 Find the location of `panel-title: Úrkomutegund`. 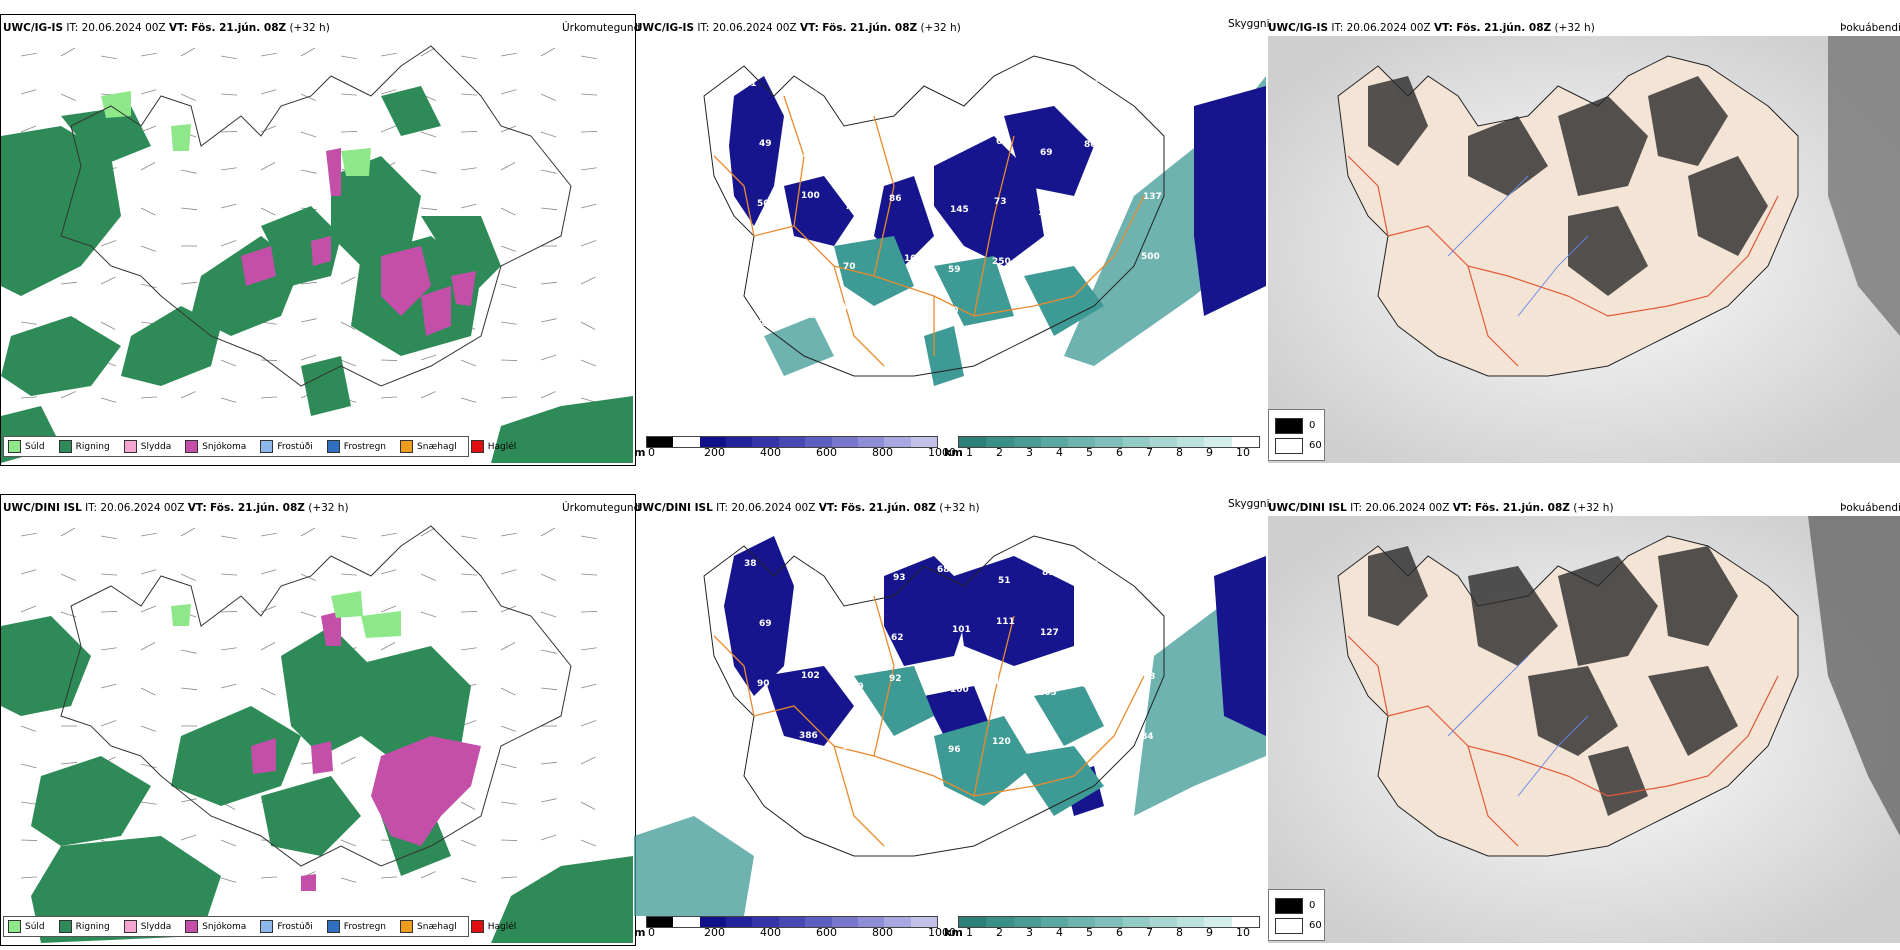

panel-title: Úrkomutegund is located at coordinates (601, 508).